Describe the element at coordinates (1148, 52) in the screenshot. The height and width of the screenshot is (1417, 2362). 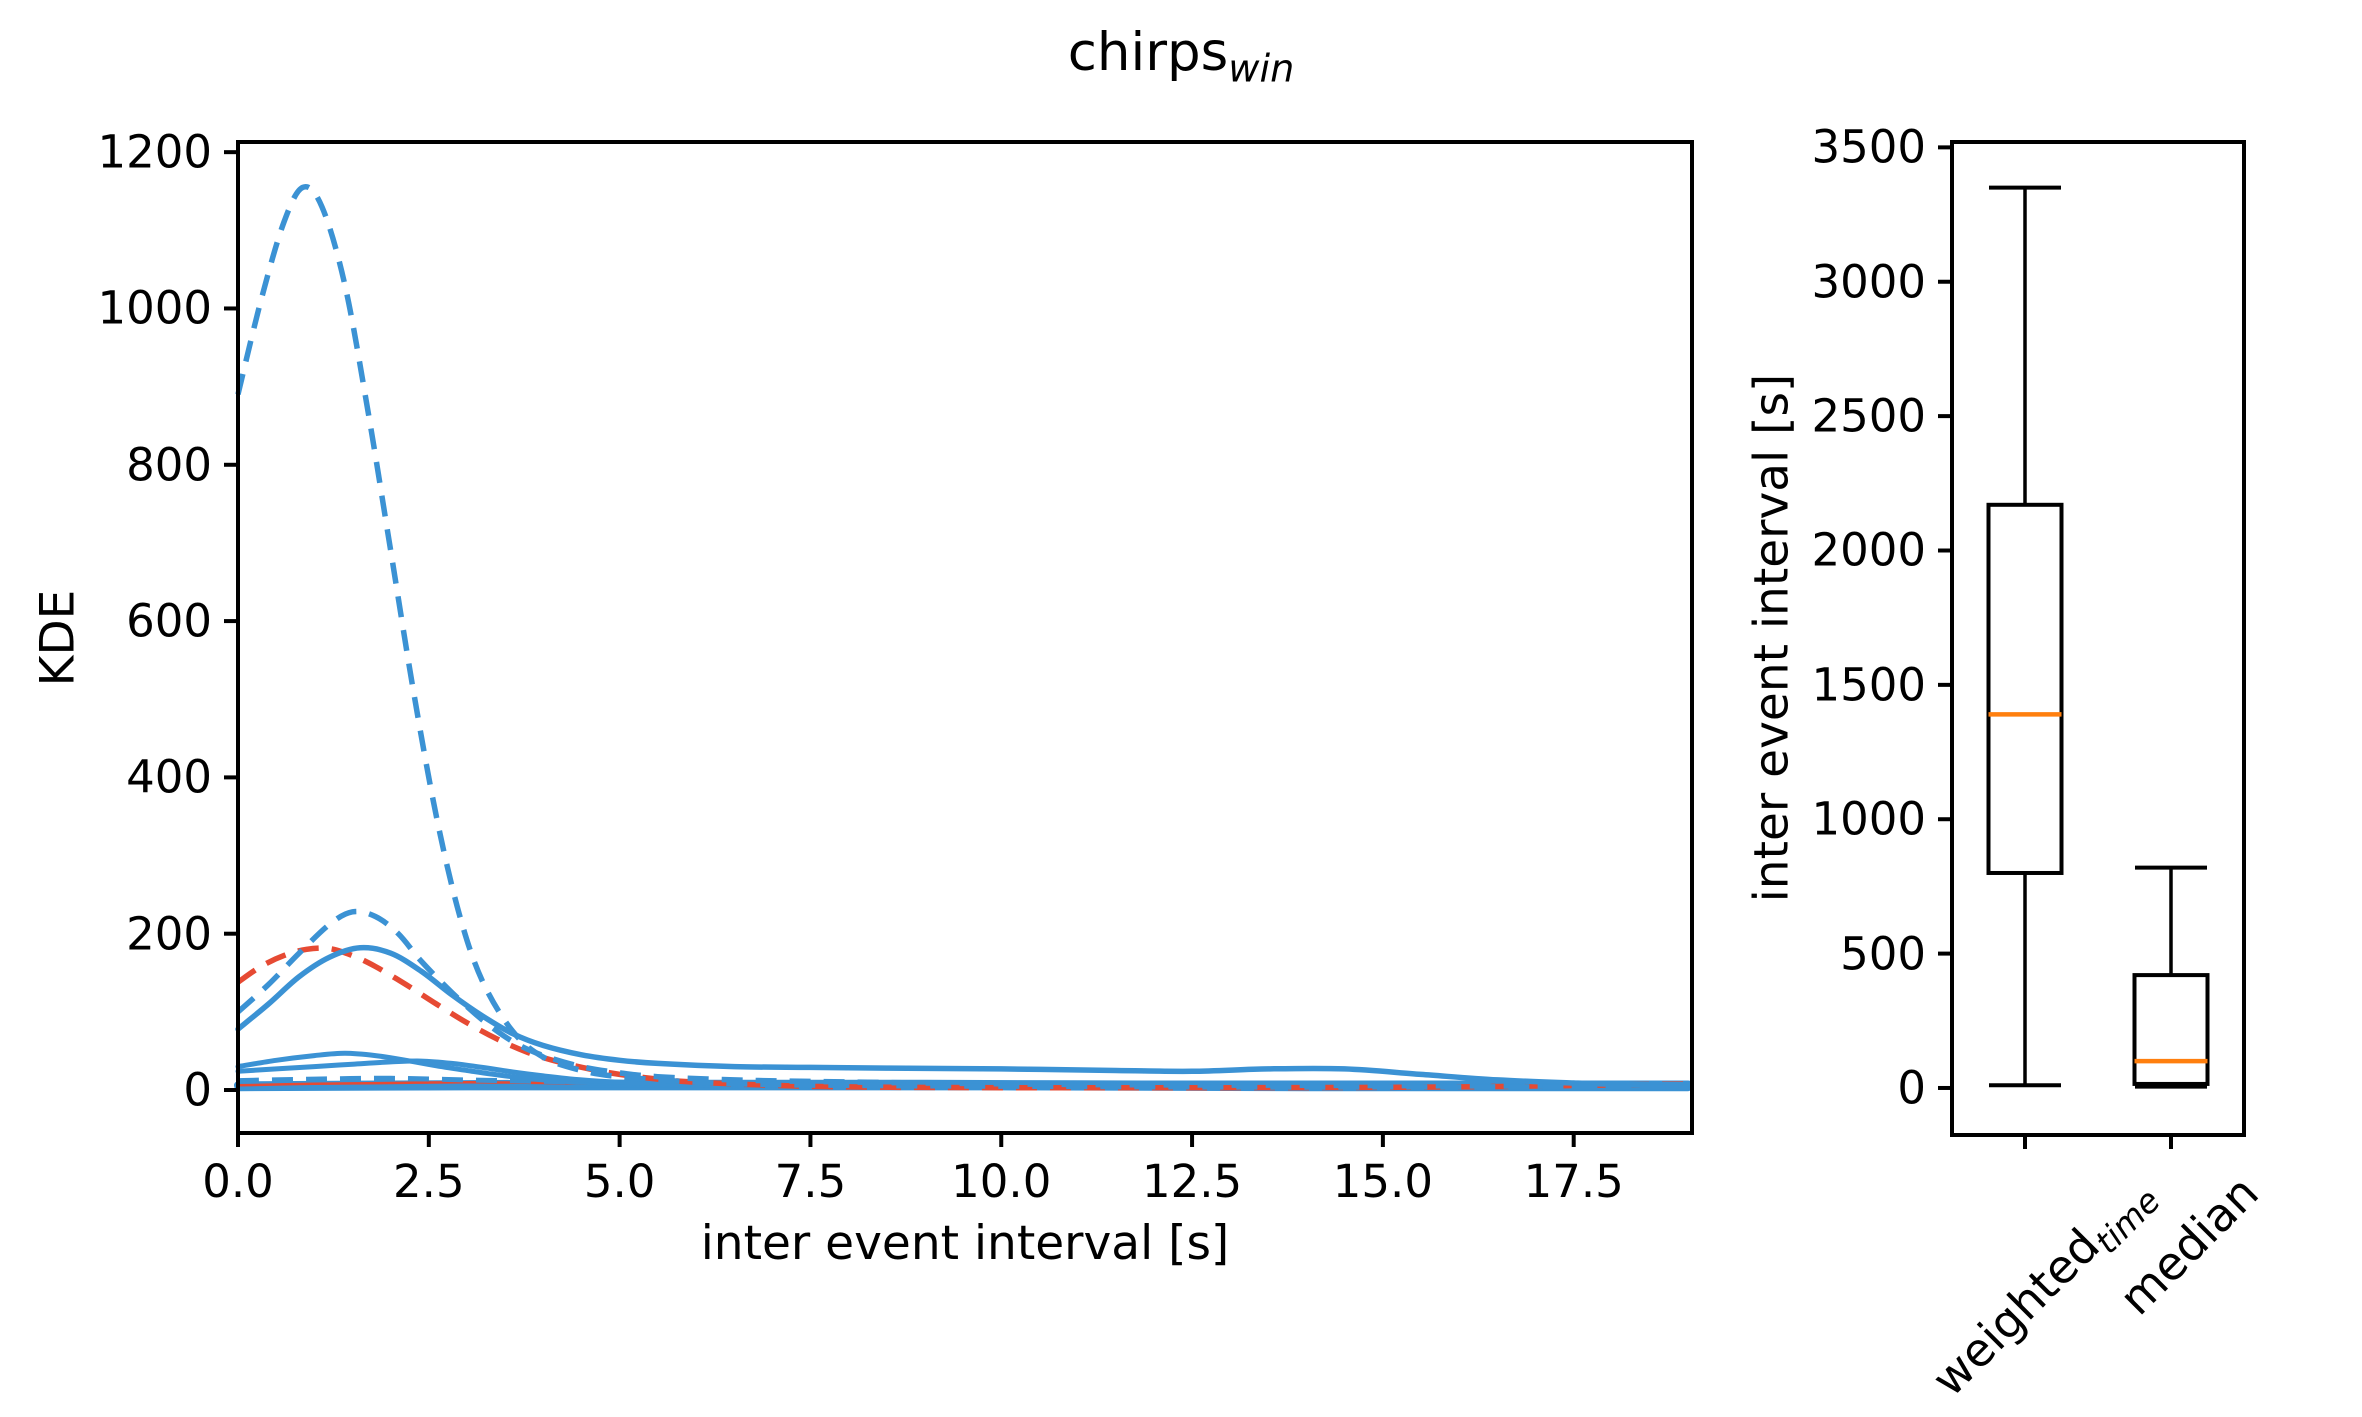
I see `figure-title-base: chirps` at that location.